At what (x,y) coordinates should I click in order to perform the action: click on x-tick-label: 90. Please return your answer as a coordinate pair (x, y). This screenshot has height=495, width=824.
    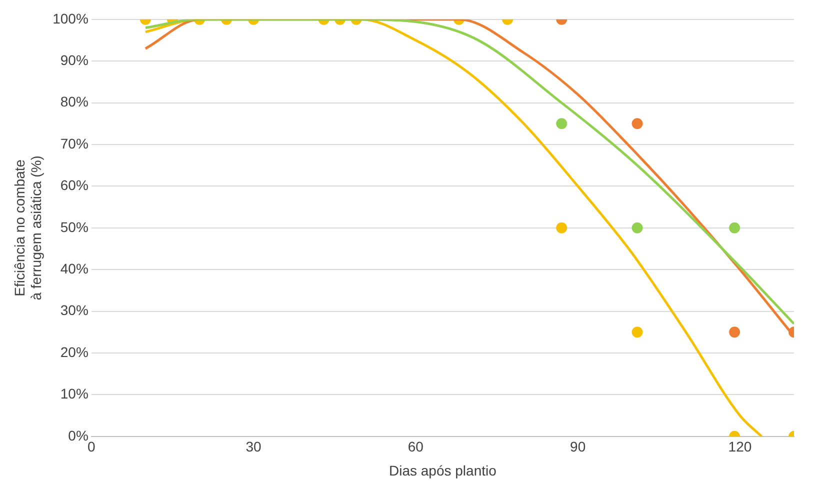
    Looking at the image, I should click on (578, 446).